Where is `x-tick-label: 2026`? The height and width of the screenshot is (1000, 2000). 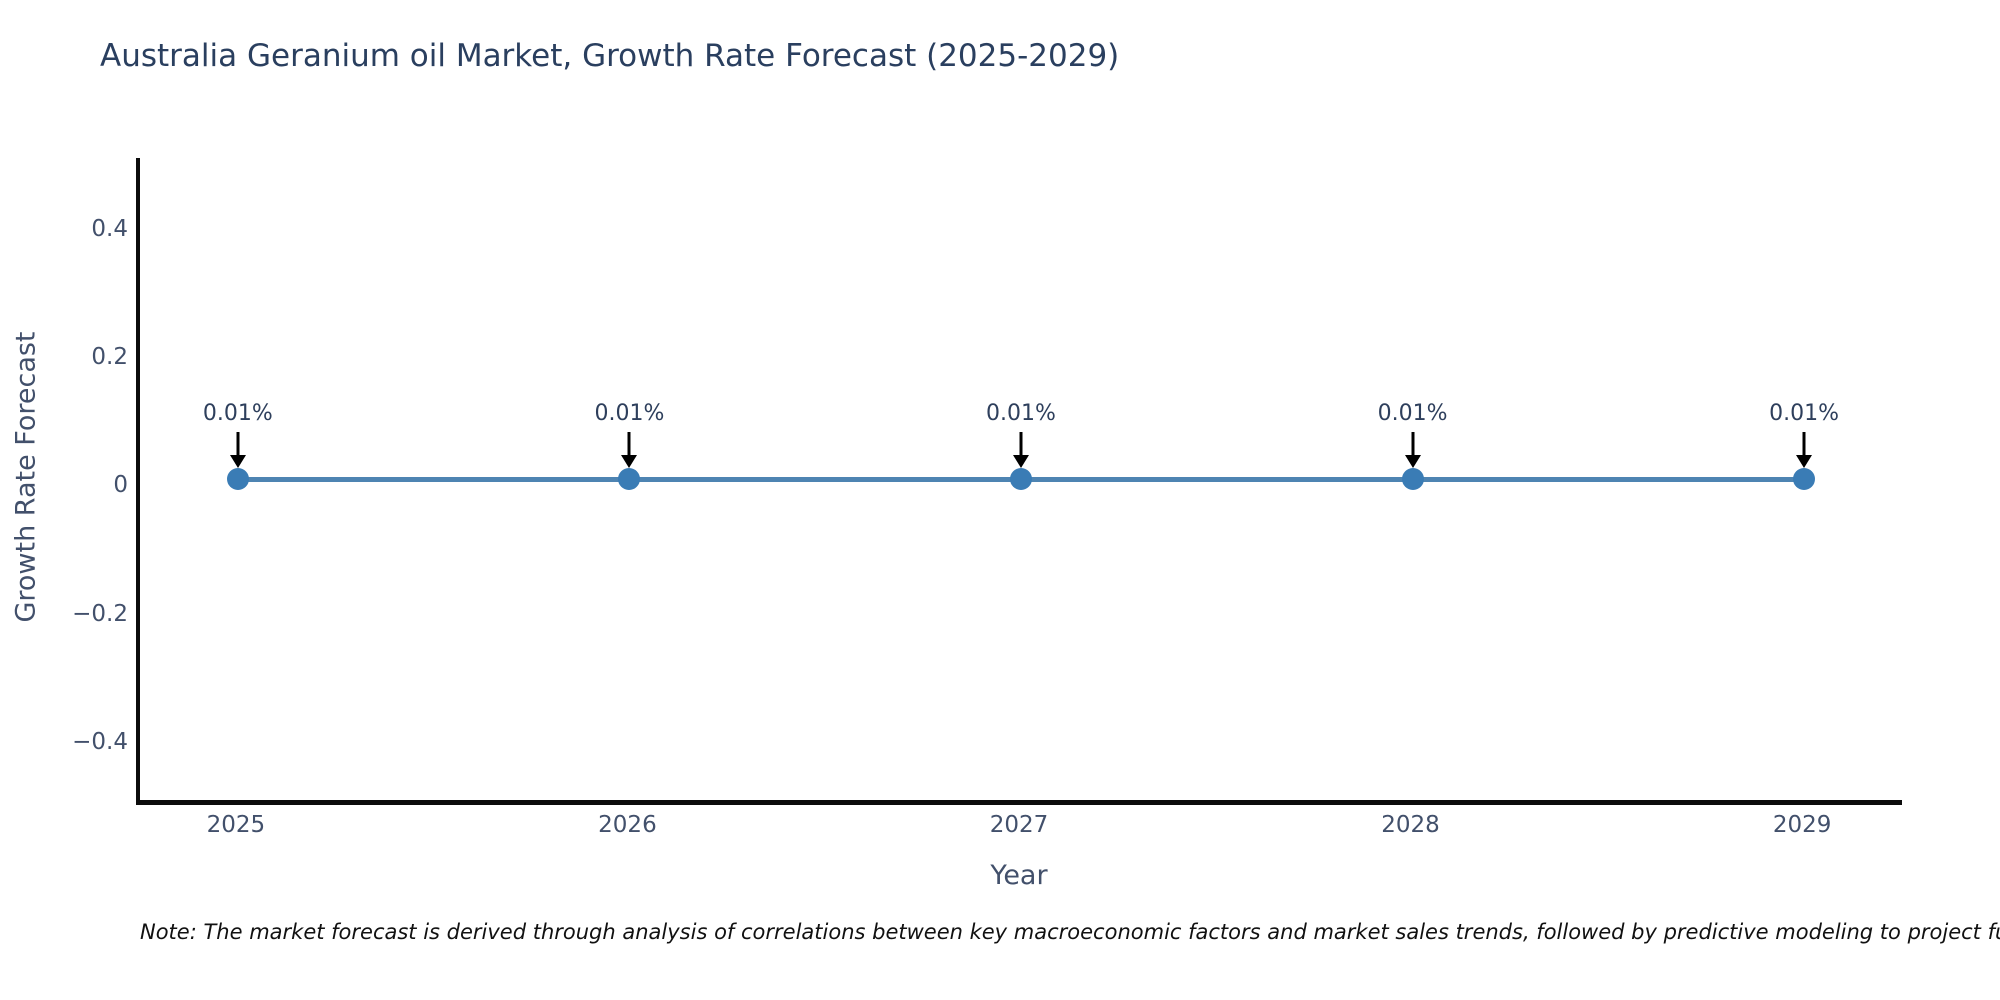
x-tick-label: 2026 is located at coordinates (627, 825).